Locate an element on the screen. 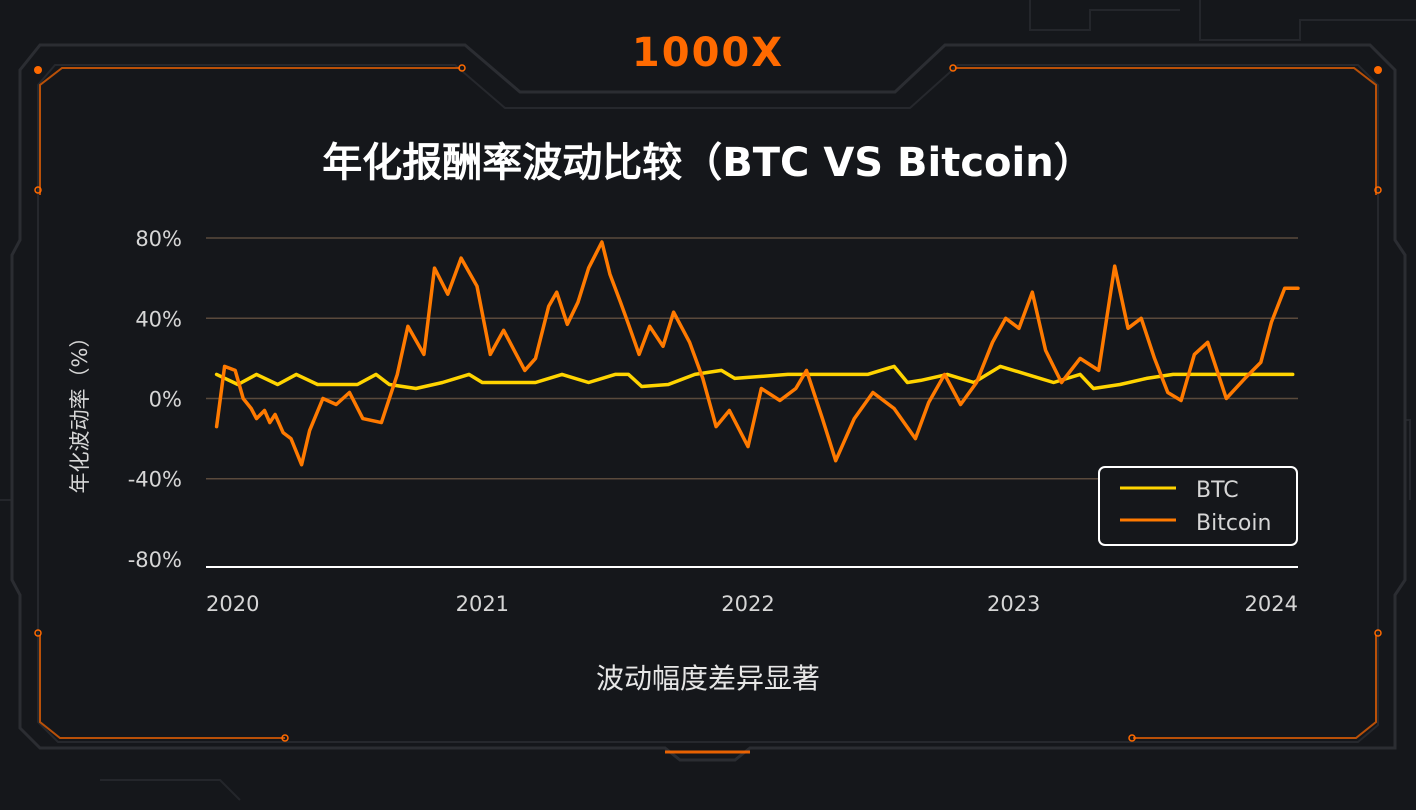  chart-title: 年化报酬率波动比较（BTC VS Bitcoin） is located at coordinates (707, 163).